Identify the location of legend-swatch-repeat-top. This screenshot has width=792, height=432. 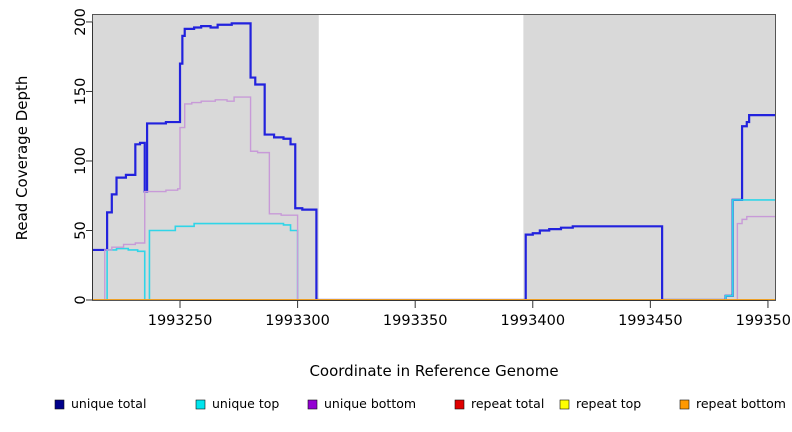
(564, 404).